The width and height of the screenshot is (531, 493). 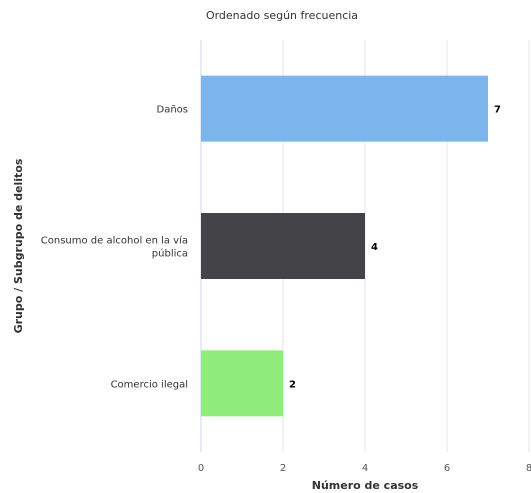 I want to click on x-tick-label: 8, so click(x=528, y=468).